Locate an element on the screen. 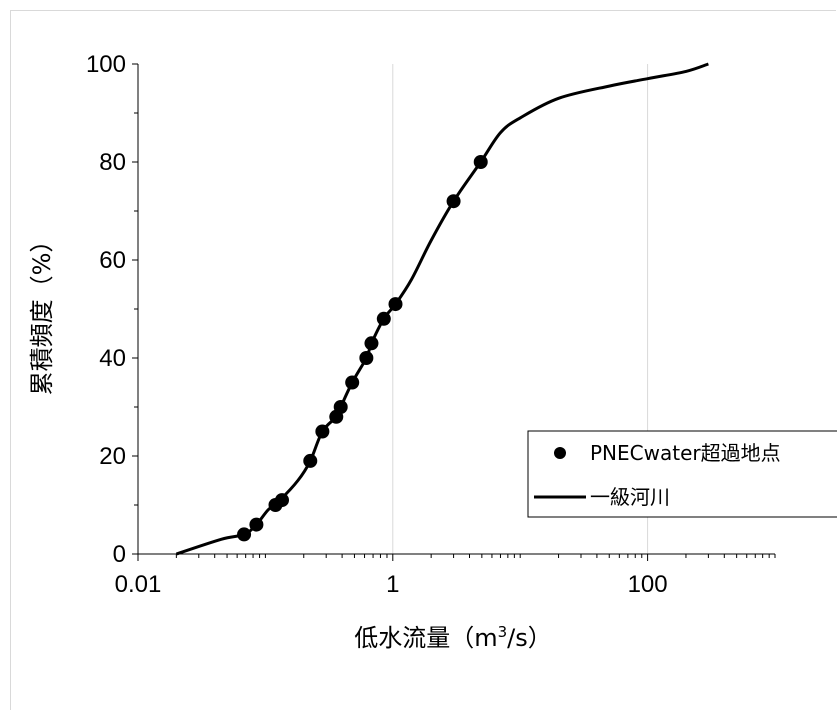 The width and height of the screenshot is (837, 711). x-axis-label: 低水流量（m3/s） is located at coordinates (453, 637).